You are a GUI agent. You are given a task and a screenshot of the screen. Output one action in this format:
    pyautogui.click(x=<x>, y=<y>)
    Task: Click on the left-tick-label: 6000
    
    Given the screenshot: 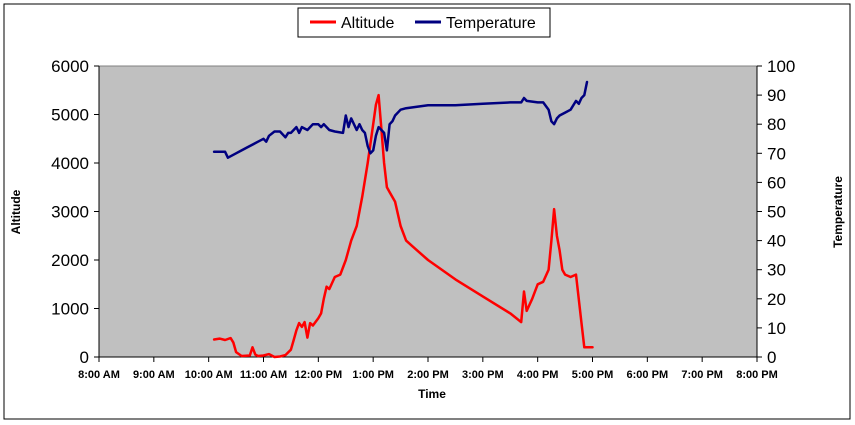 What is the action you would take?
    pyautogui.click(x=70, y=66)
    